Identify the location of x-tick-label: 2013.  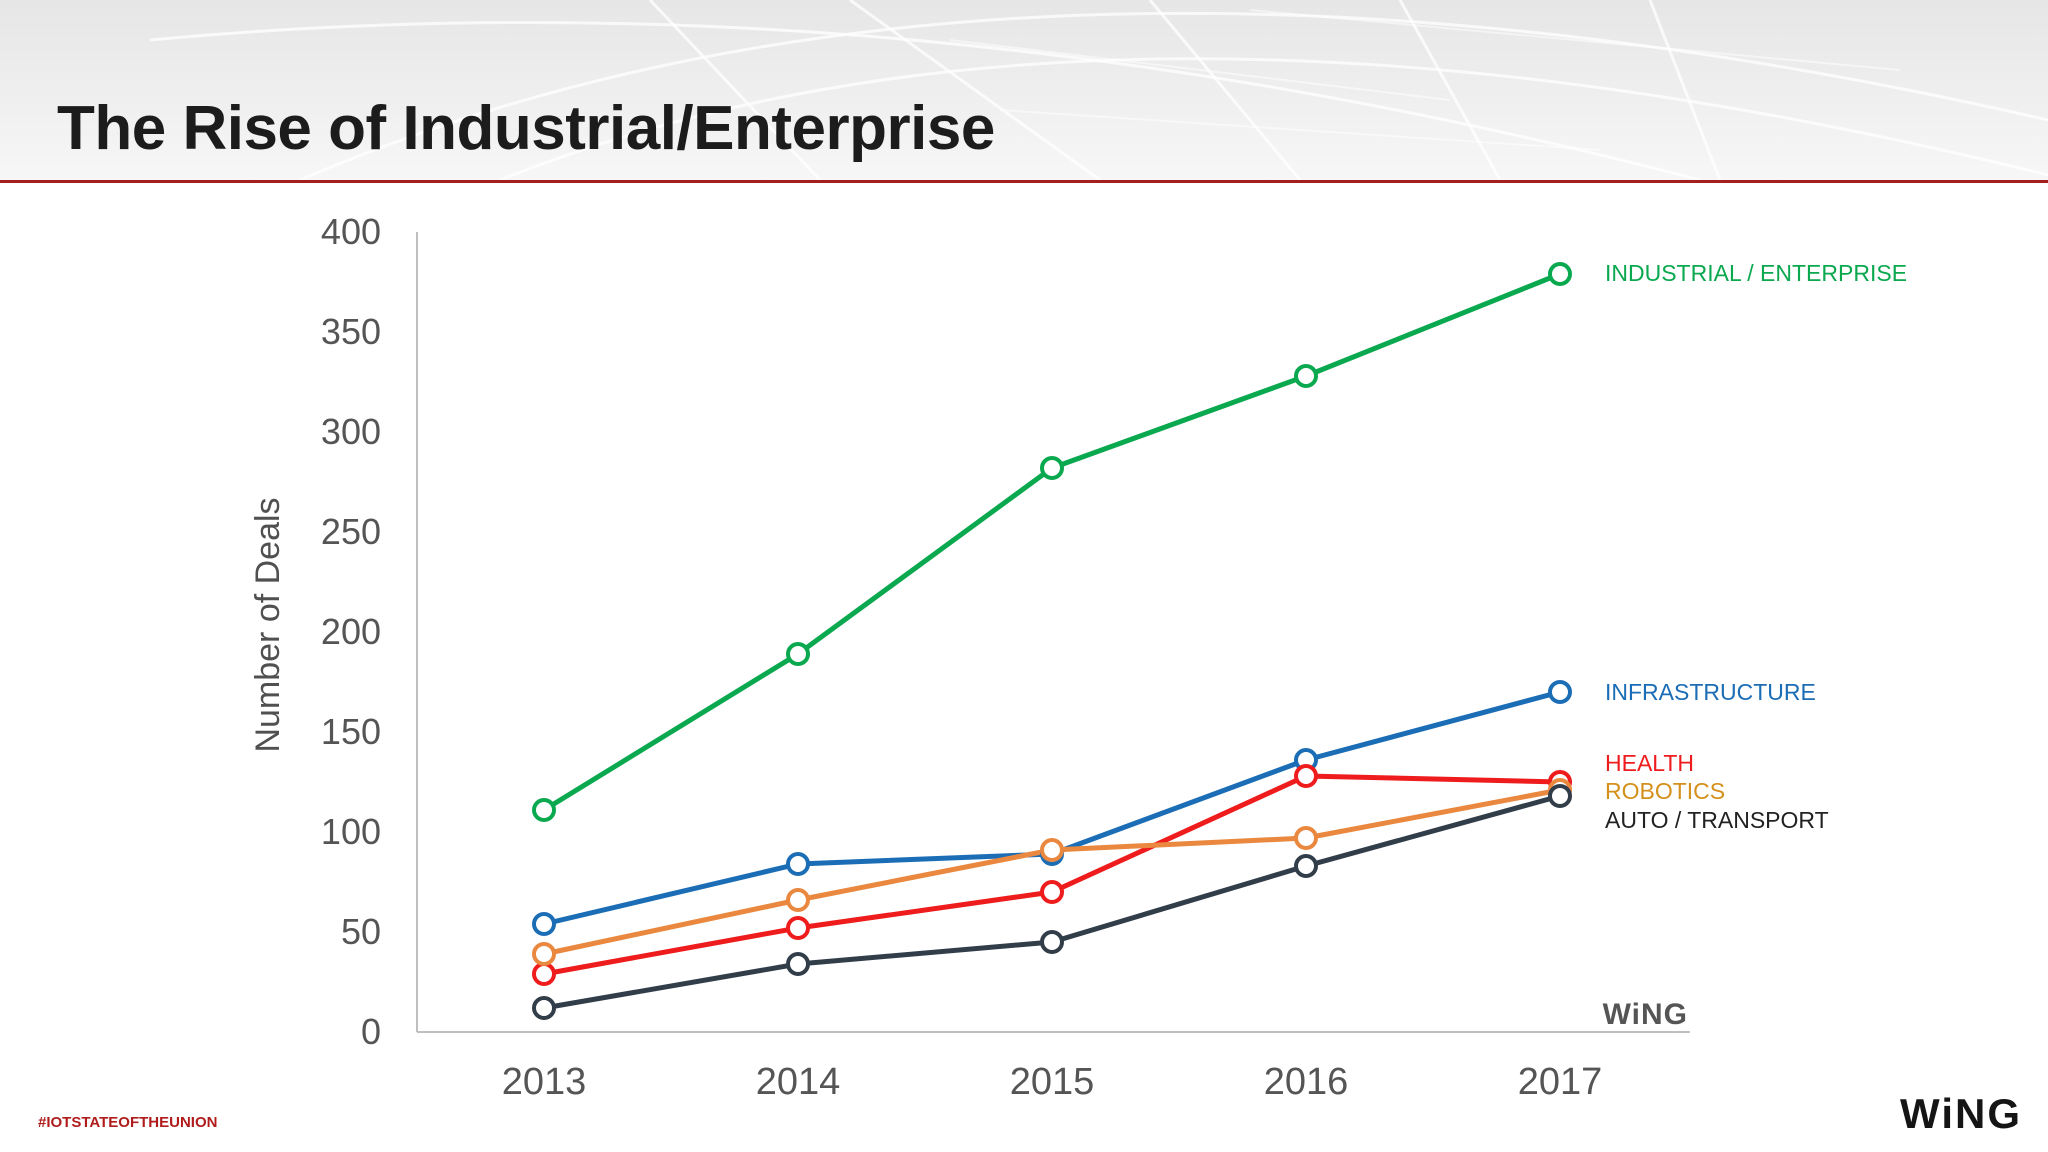
(544, 1082).